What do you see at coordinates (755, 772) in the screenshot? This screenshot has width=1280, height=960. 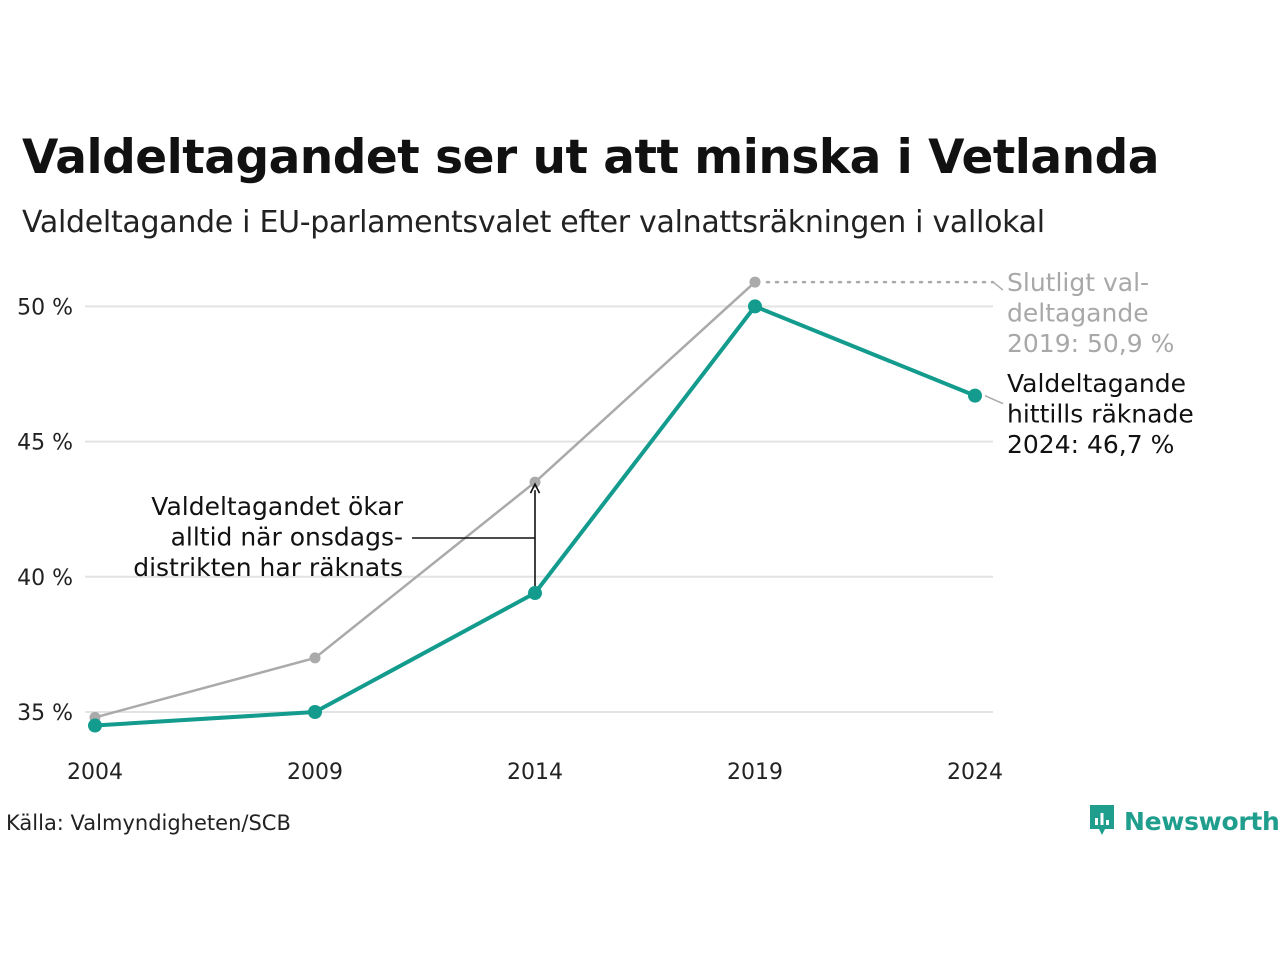 I see `x-tick-label: 2019` at bounding box center [755, 772].